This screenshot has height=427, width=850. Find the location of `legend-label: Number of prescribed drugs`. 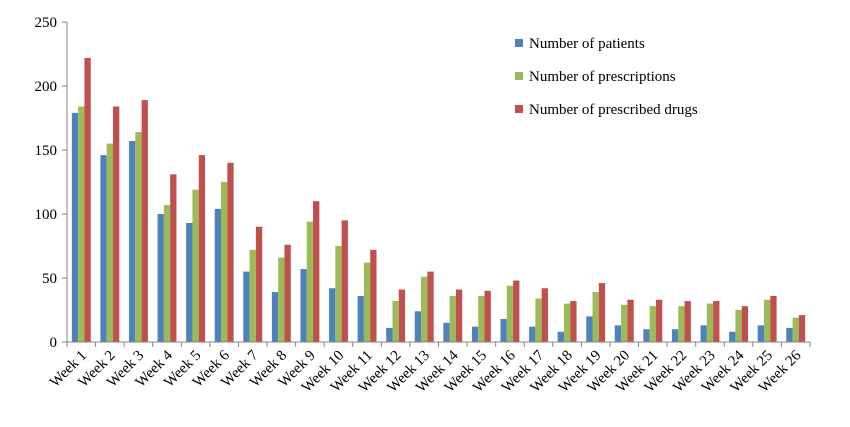

legend-label: Number of prescribed drugs is located at coordinates (613, 110).